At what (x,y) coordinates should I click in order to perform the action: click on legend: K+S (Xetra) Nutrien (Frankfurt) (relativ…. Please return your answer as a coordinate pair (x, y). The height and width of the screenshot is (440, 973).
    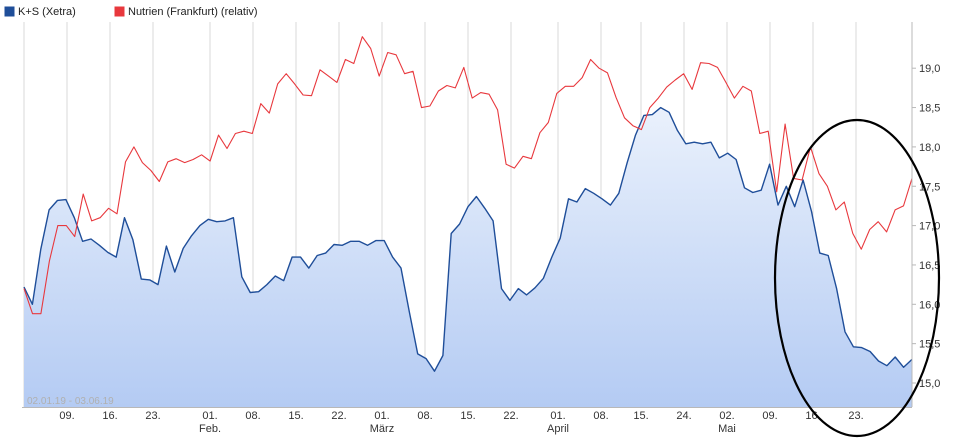
    Looking at the image, I should click on (131, 12).